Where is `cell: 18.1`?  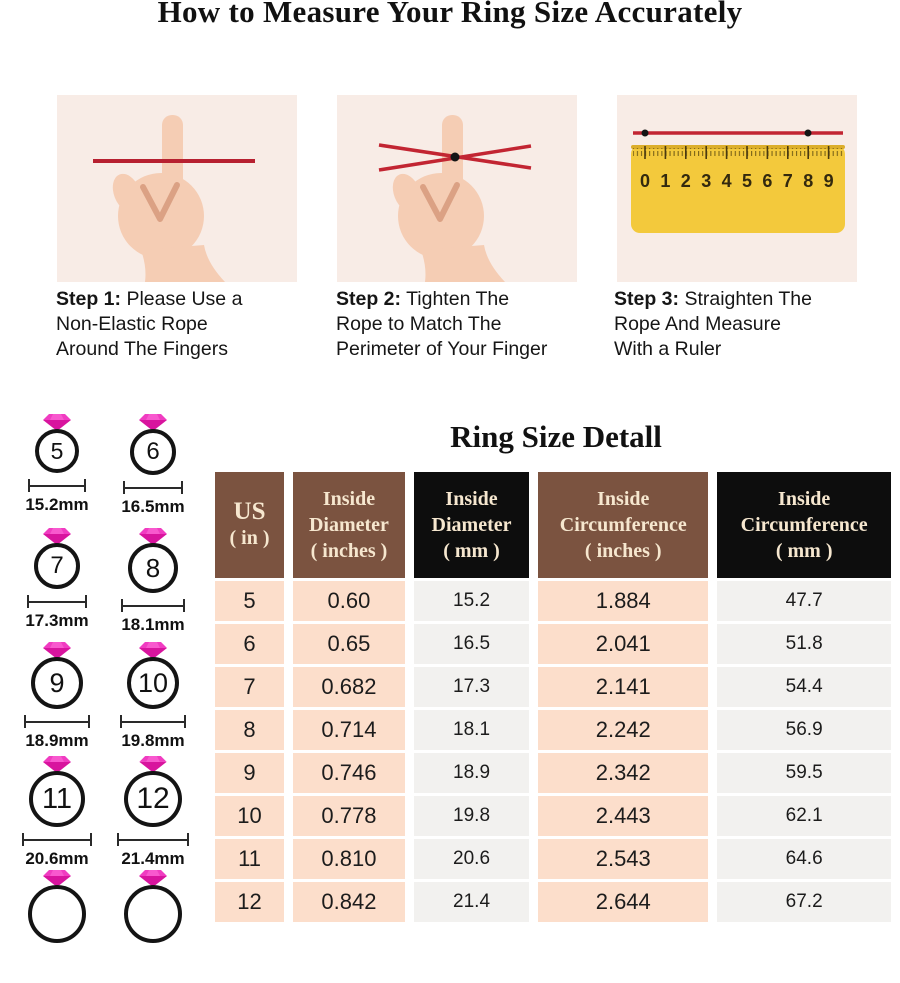 cell: 18.1 is located at coordinates (471, 730).